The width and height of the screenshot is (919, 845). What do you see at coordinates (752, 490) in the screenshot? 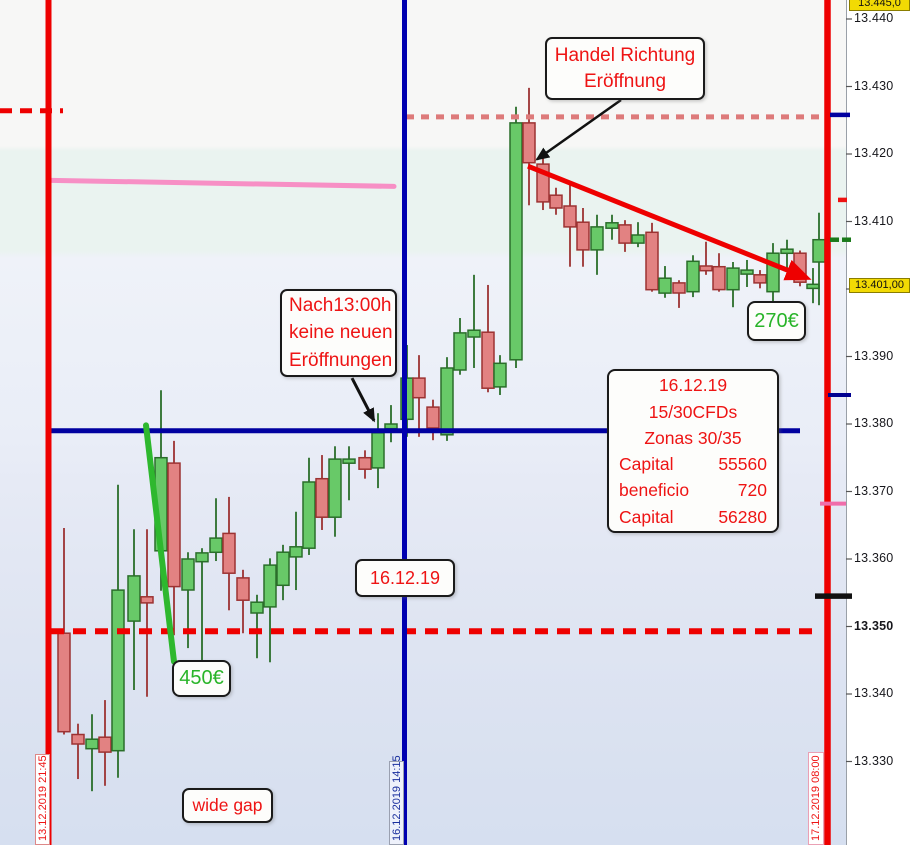
I see `summary-row-value: 720` at bounding box center [752, 490].